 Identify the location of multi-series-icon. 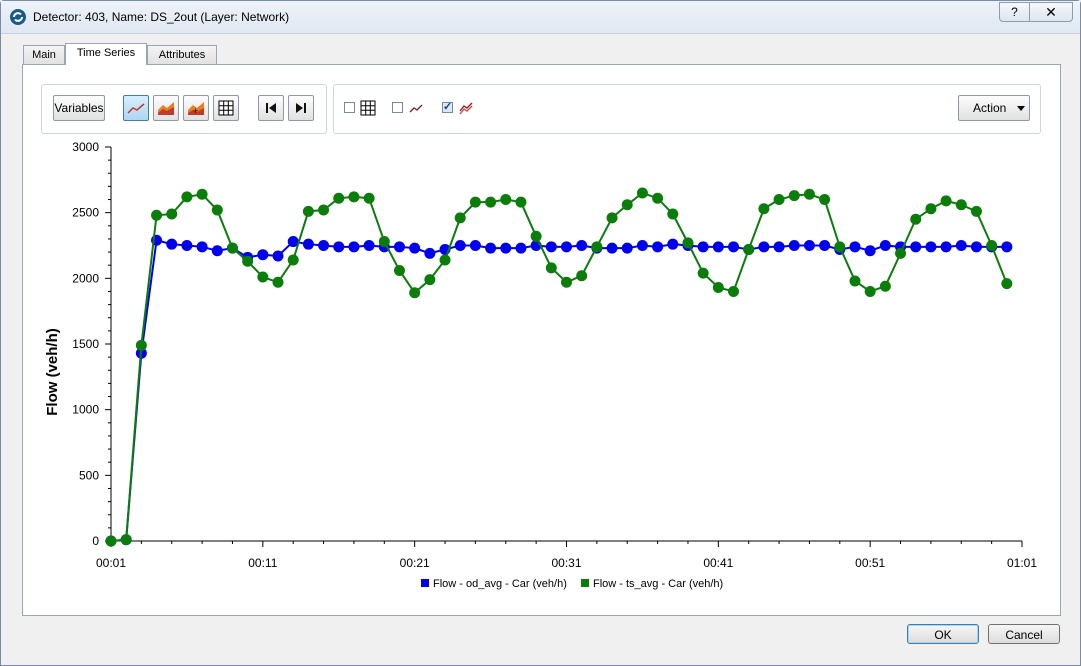
(466, 108).